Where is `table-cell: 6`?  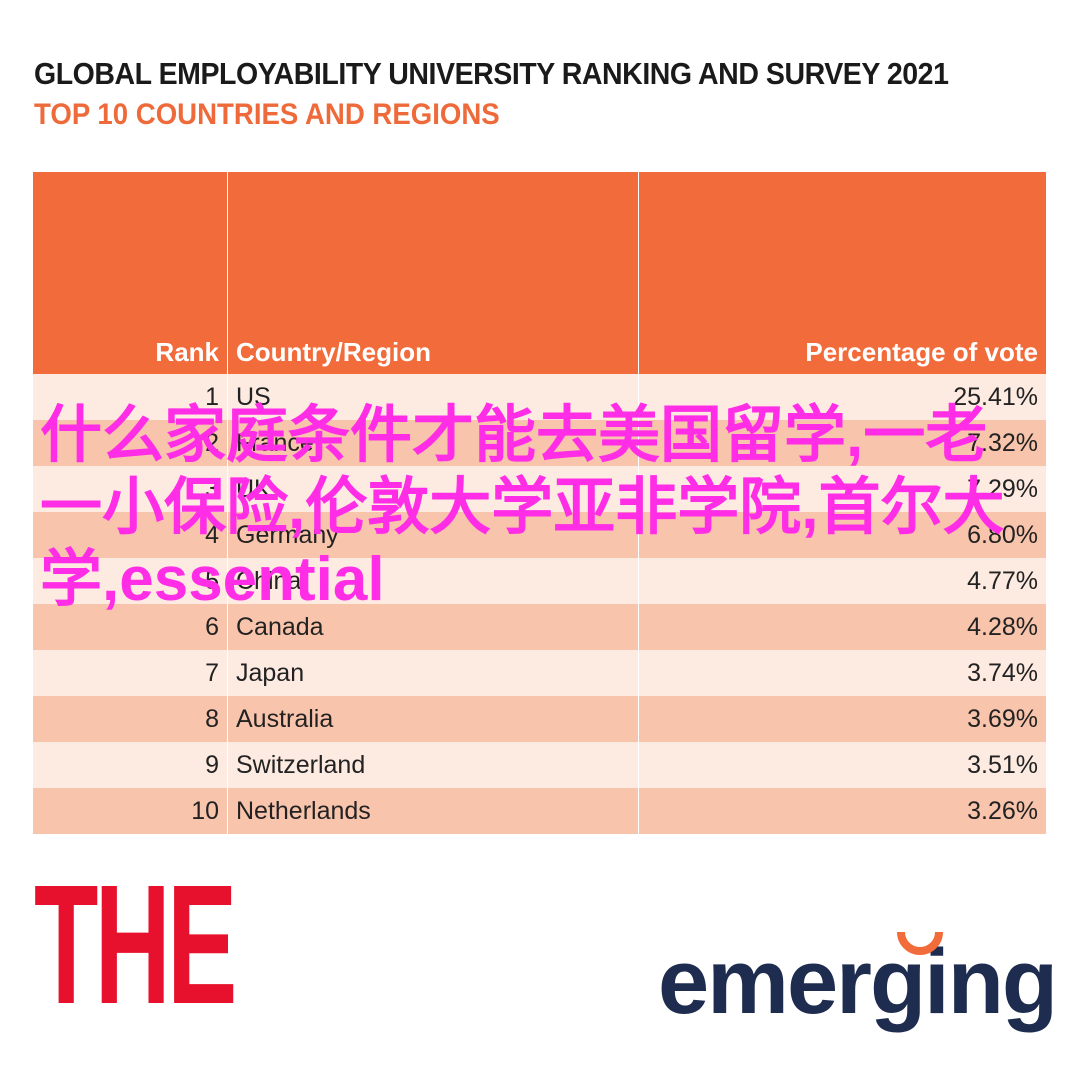 table-cell: 6 is located at coordinates (130, 627).